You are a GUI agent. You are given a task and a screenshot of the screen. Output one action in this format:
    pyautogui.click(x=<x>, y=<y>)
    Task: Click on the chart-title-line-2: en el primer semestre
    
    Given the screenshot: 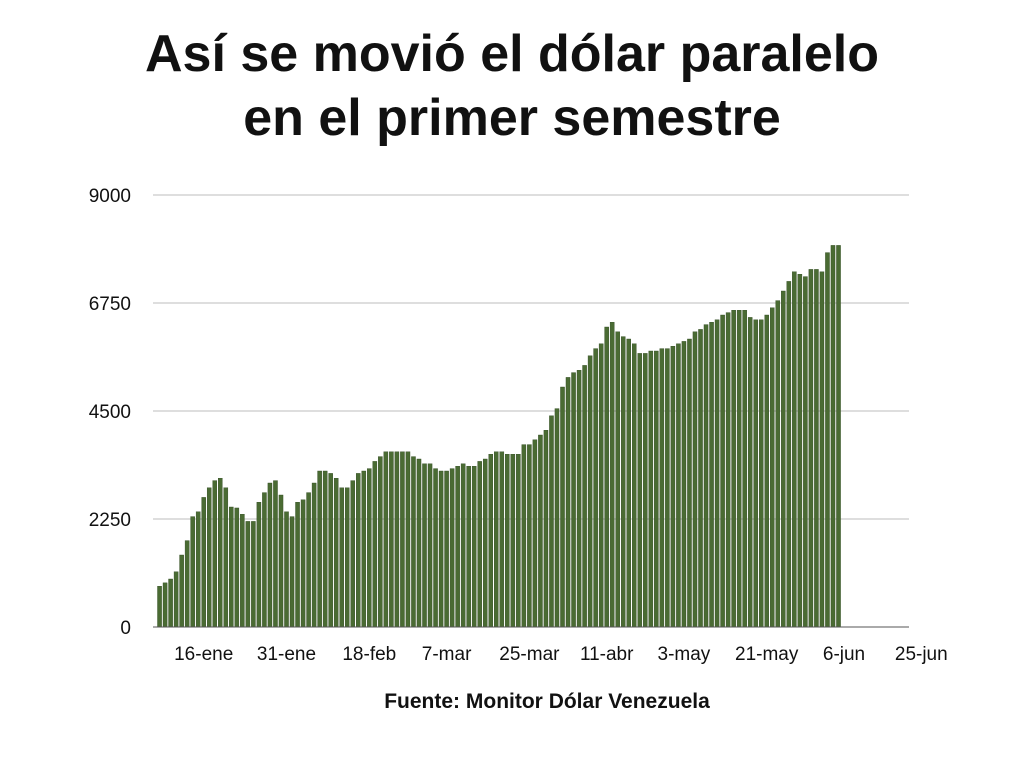 What is the action you would take?
    pyautogui.click(x=512, y=118)
    